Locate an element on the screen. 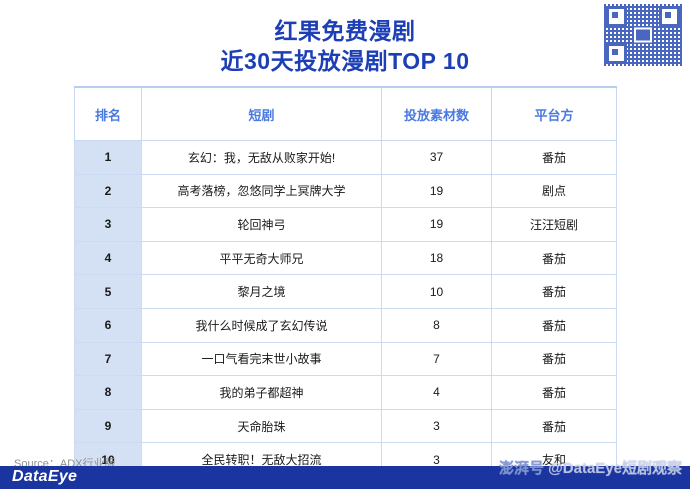  cell-rank-value: 3 is located at coordinates (108, 224).